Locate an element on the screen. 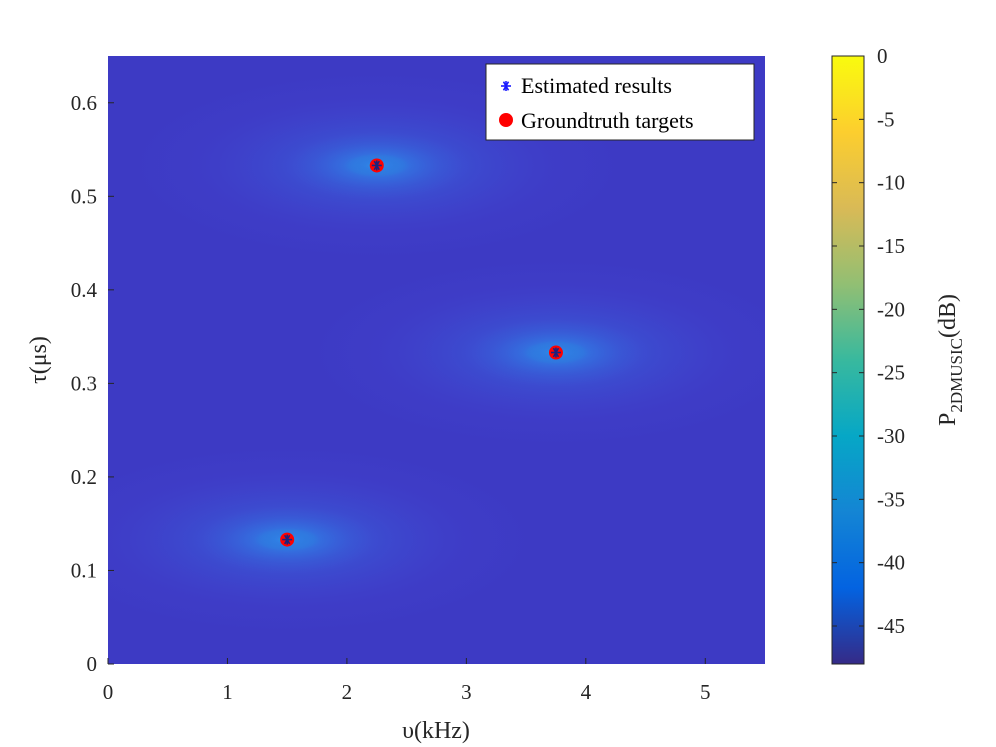 This screenshot has width=996, height=747. y-tick-label: 0 is located at coordinates (92, 664).